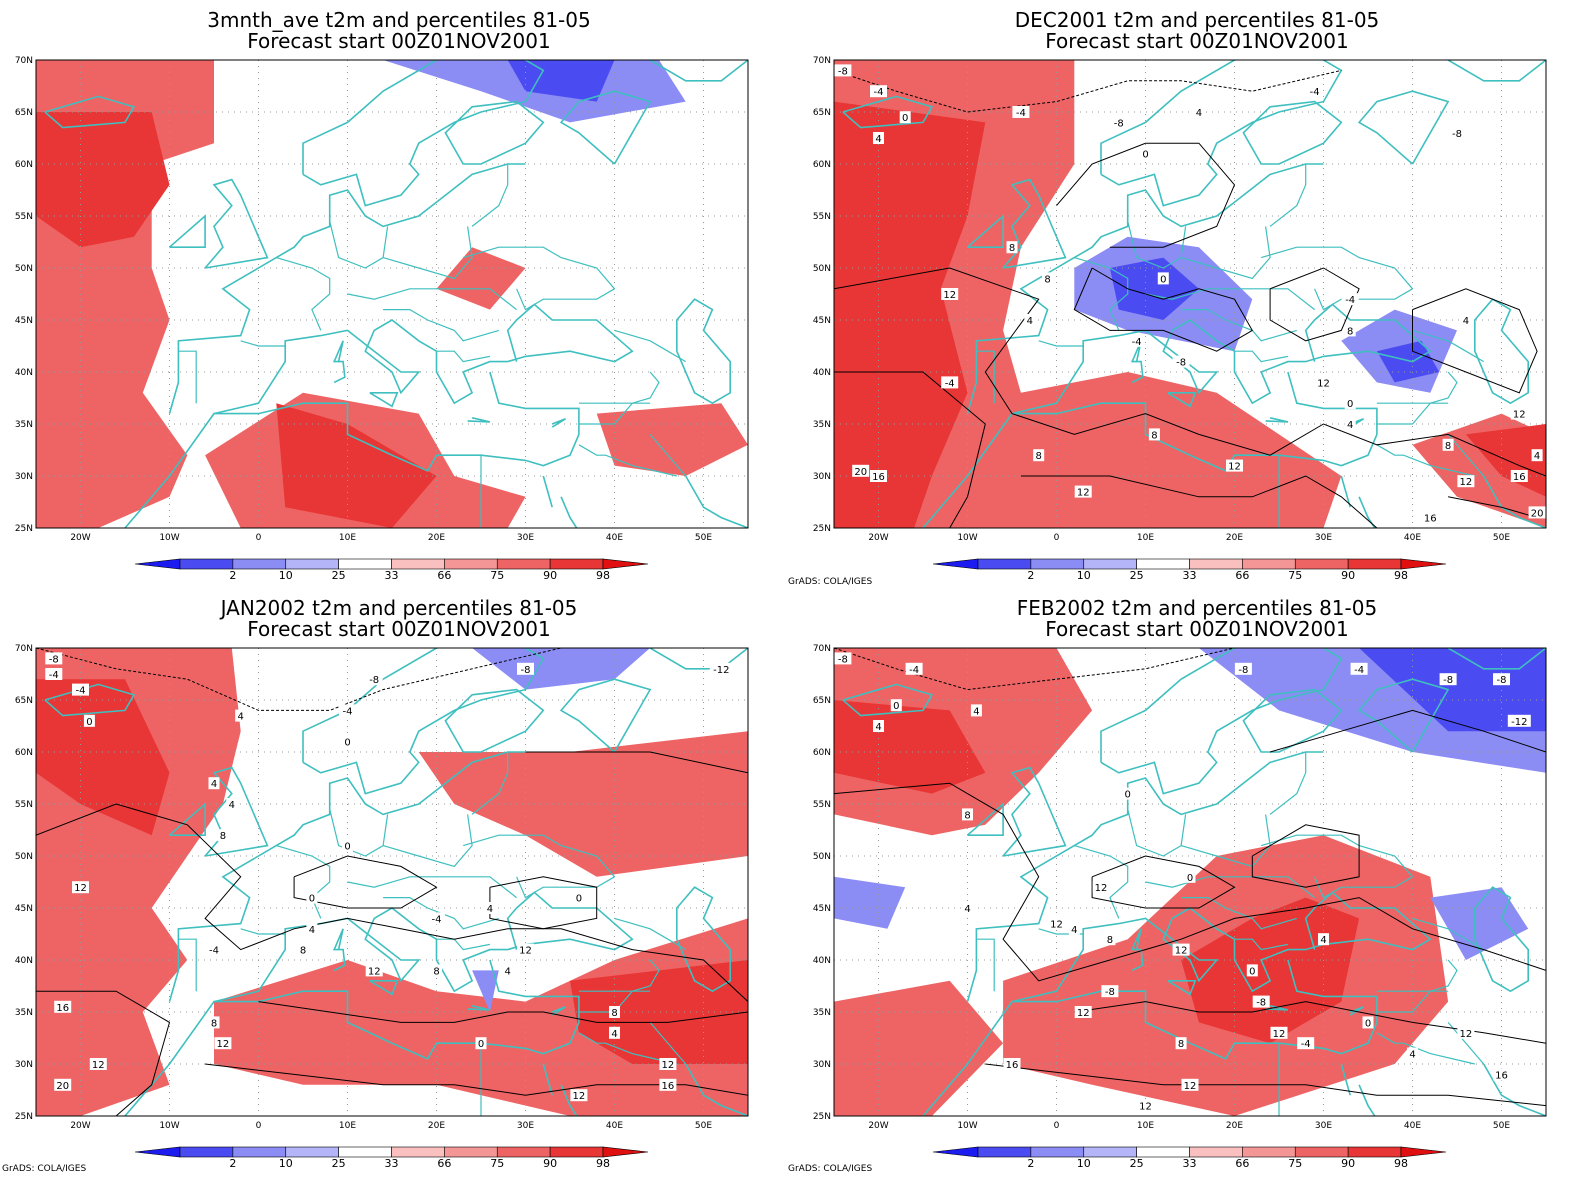  Describe the element at coordinates (1348, 575) in the screenshot. I see `colorbar-label: 90` at that location.